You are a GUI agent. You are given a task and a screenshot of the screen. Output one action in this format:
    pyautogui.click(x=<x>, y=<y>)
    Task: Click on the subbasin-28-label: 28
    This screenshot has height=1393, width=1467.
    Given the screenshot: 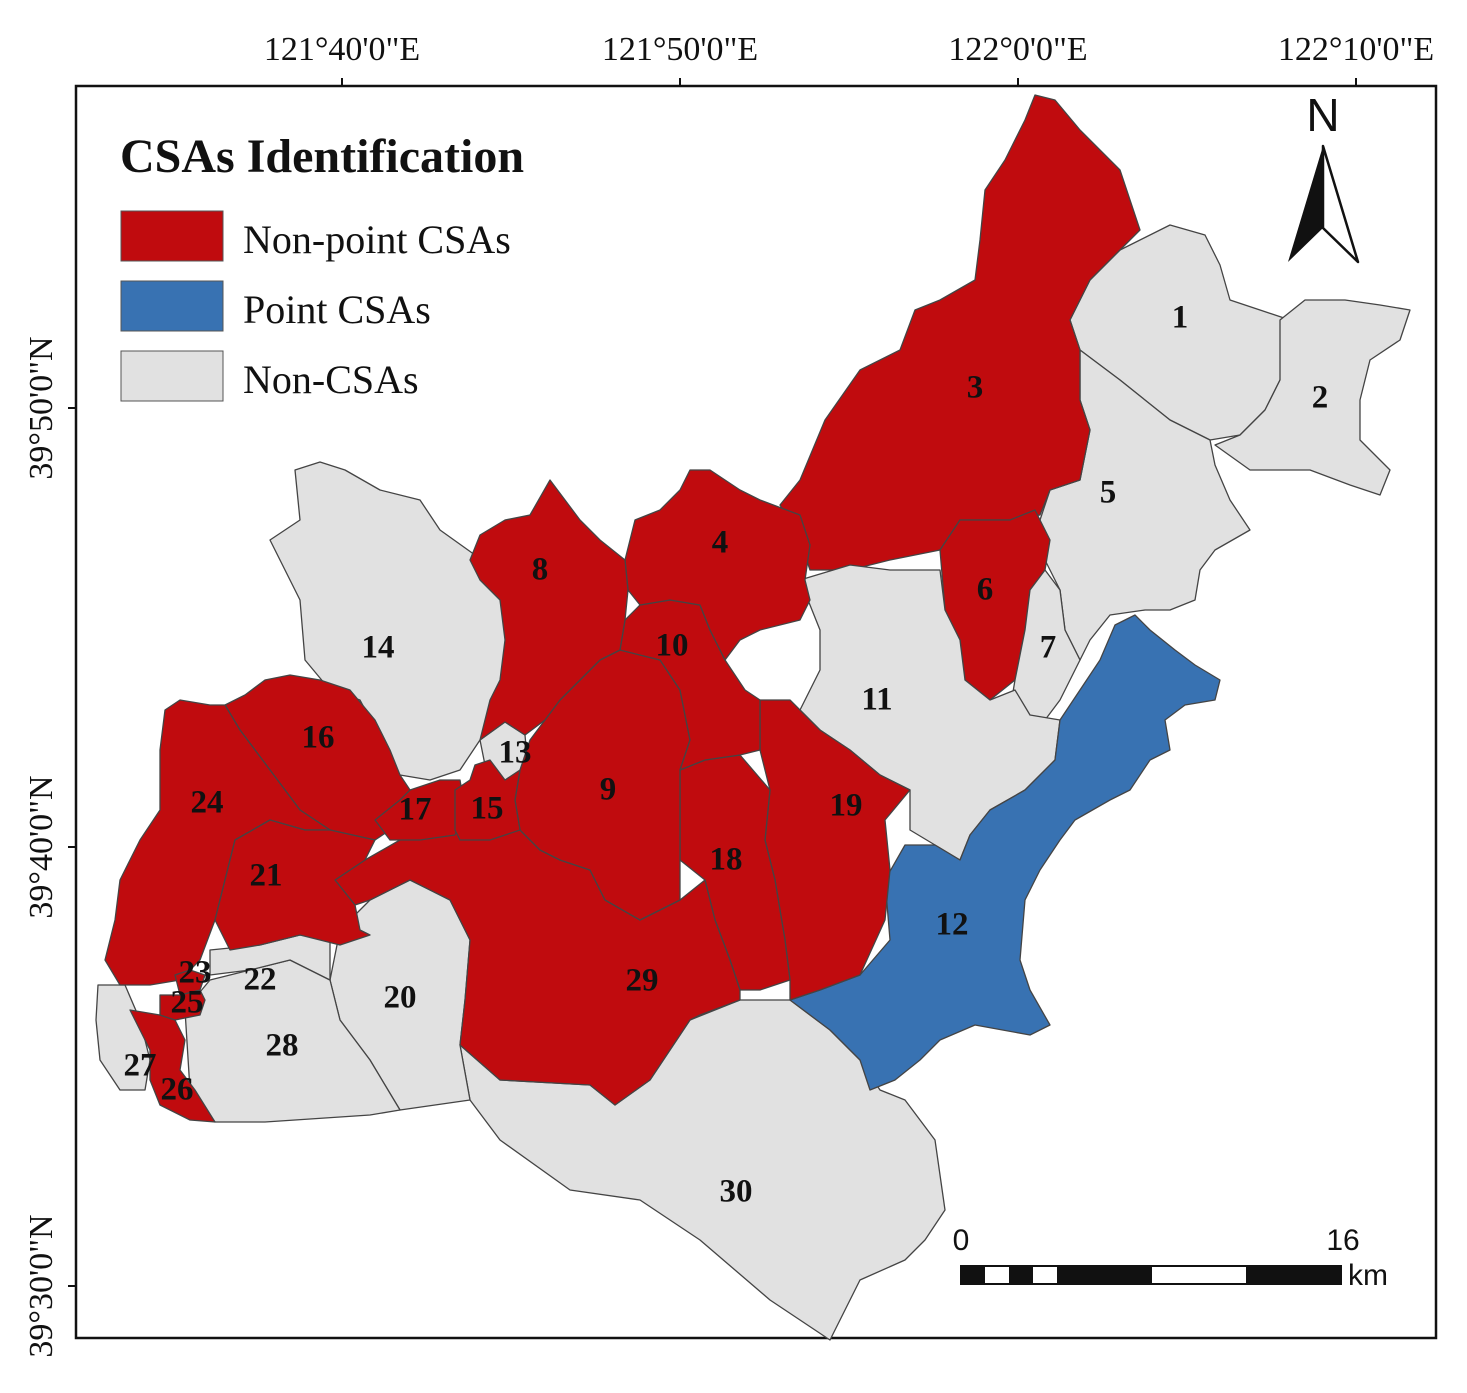 What is the action you would take?
    pyautogui.click(x=282, y=1046)
    